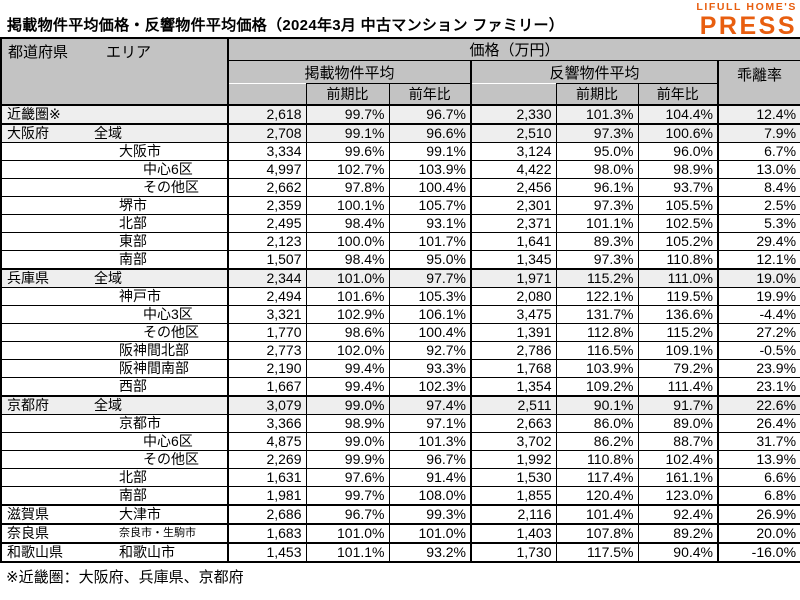 Image resolution: width=800 pixels, height=600 pixels. Describe the element at coordinates (28, 133) in the screenshot. I see `prefecture-name: 大阪府` at that location.